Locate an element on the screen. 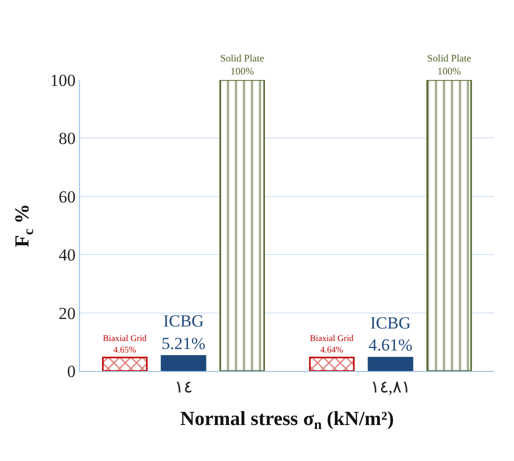 The height and width of the screenshot is (461, 514). y-tick-label: 0 is located at coordinates (71, 371).